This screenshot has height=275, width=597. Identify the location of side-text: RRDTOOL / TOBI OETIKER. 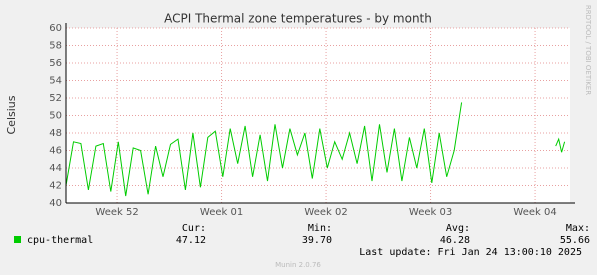
(588, 50).